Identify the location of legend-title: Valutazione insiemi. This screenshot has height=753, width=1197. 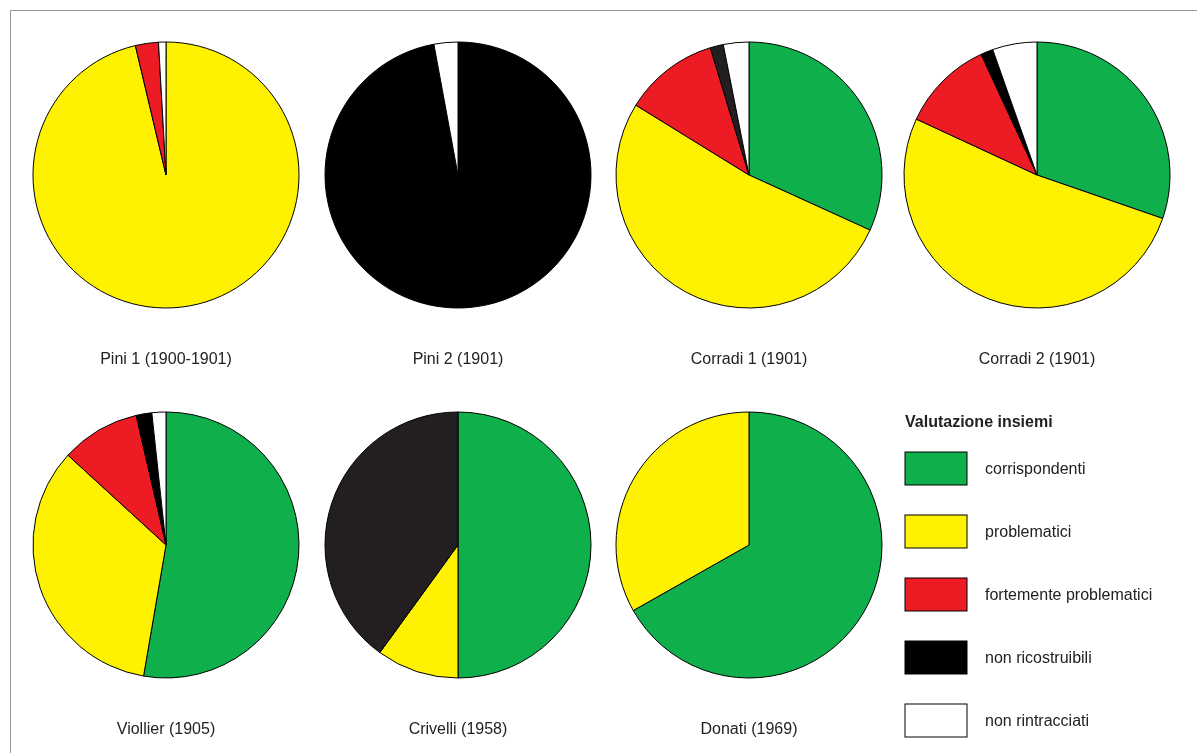
(979, 421).